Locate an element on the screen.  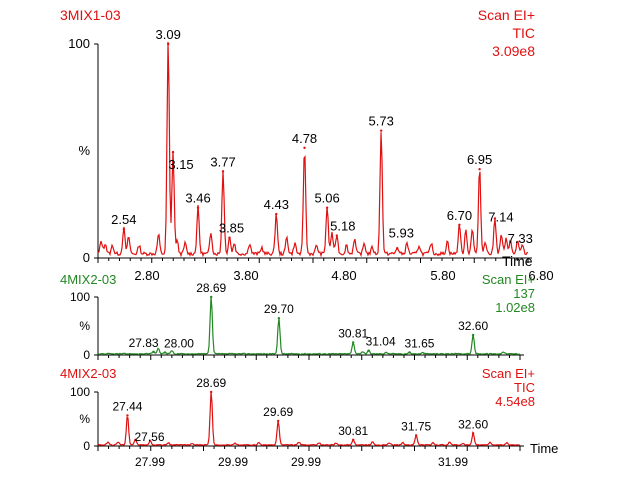
panel-header-line: 1.02e8 is located at coordinates (515, 307).